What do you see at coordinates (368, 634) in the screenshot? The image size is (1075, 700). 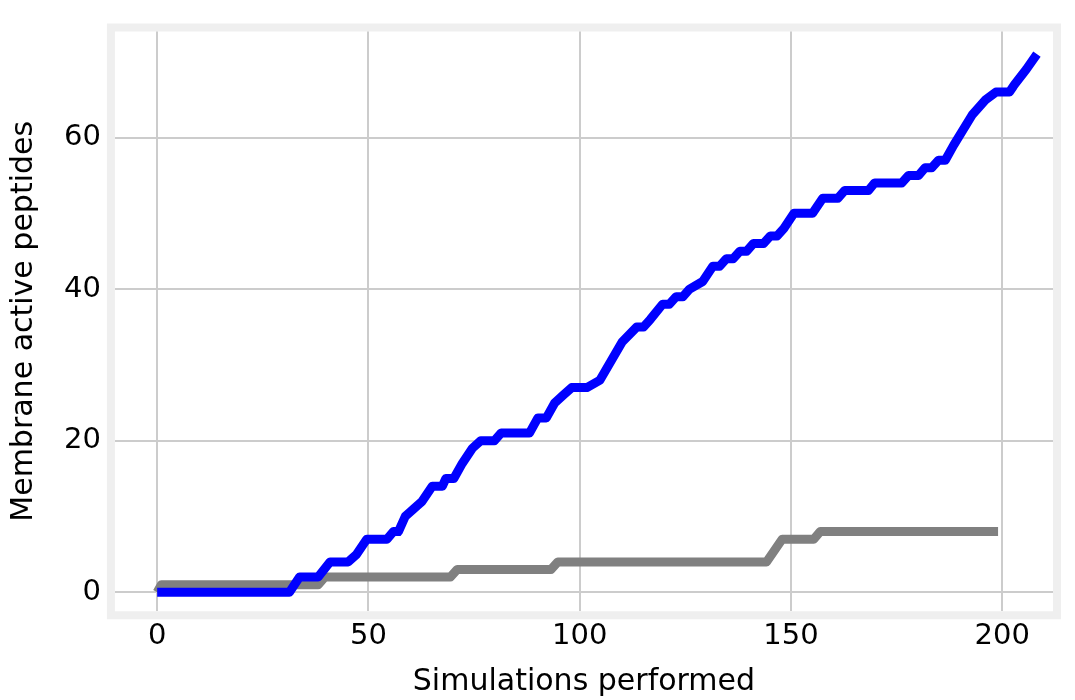 I see `x-tick-label: 50` at bounding box center [368, 634].